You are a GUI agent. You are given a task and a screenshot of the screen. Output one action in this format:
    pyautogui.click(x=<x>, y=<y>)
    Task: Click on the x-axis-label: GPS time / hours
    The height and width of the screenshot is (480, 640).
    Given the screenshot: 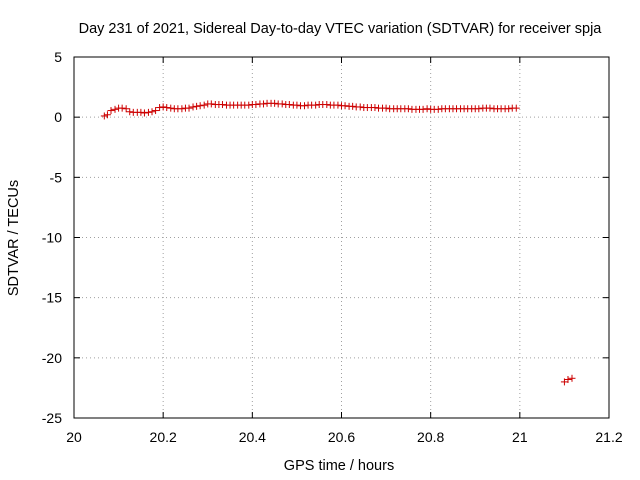 What is the action you would take?
    pyautogui.click(x=339, y=466)
    